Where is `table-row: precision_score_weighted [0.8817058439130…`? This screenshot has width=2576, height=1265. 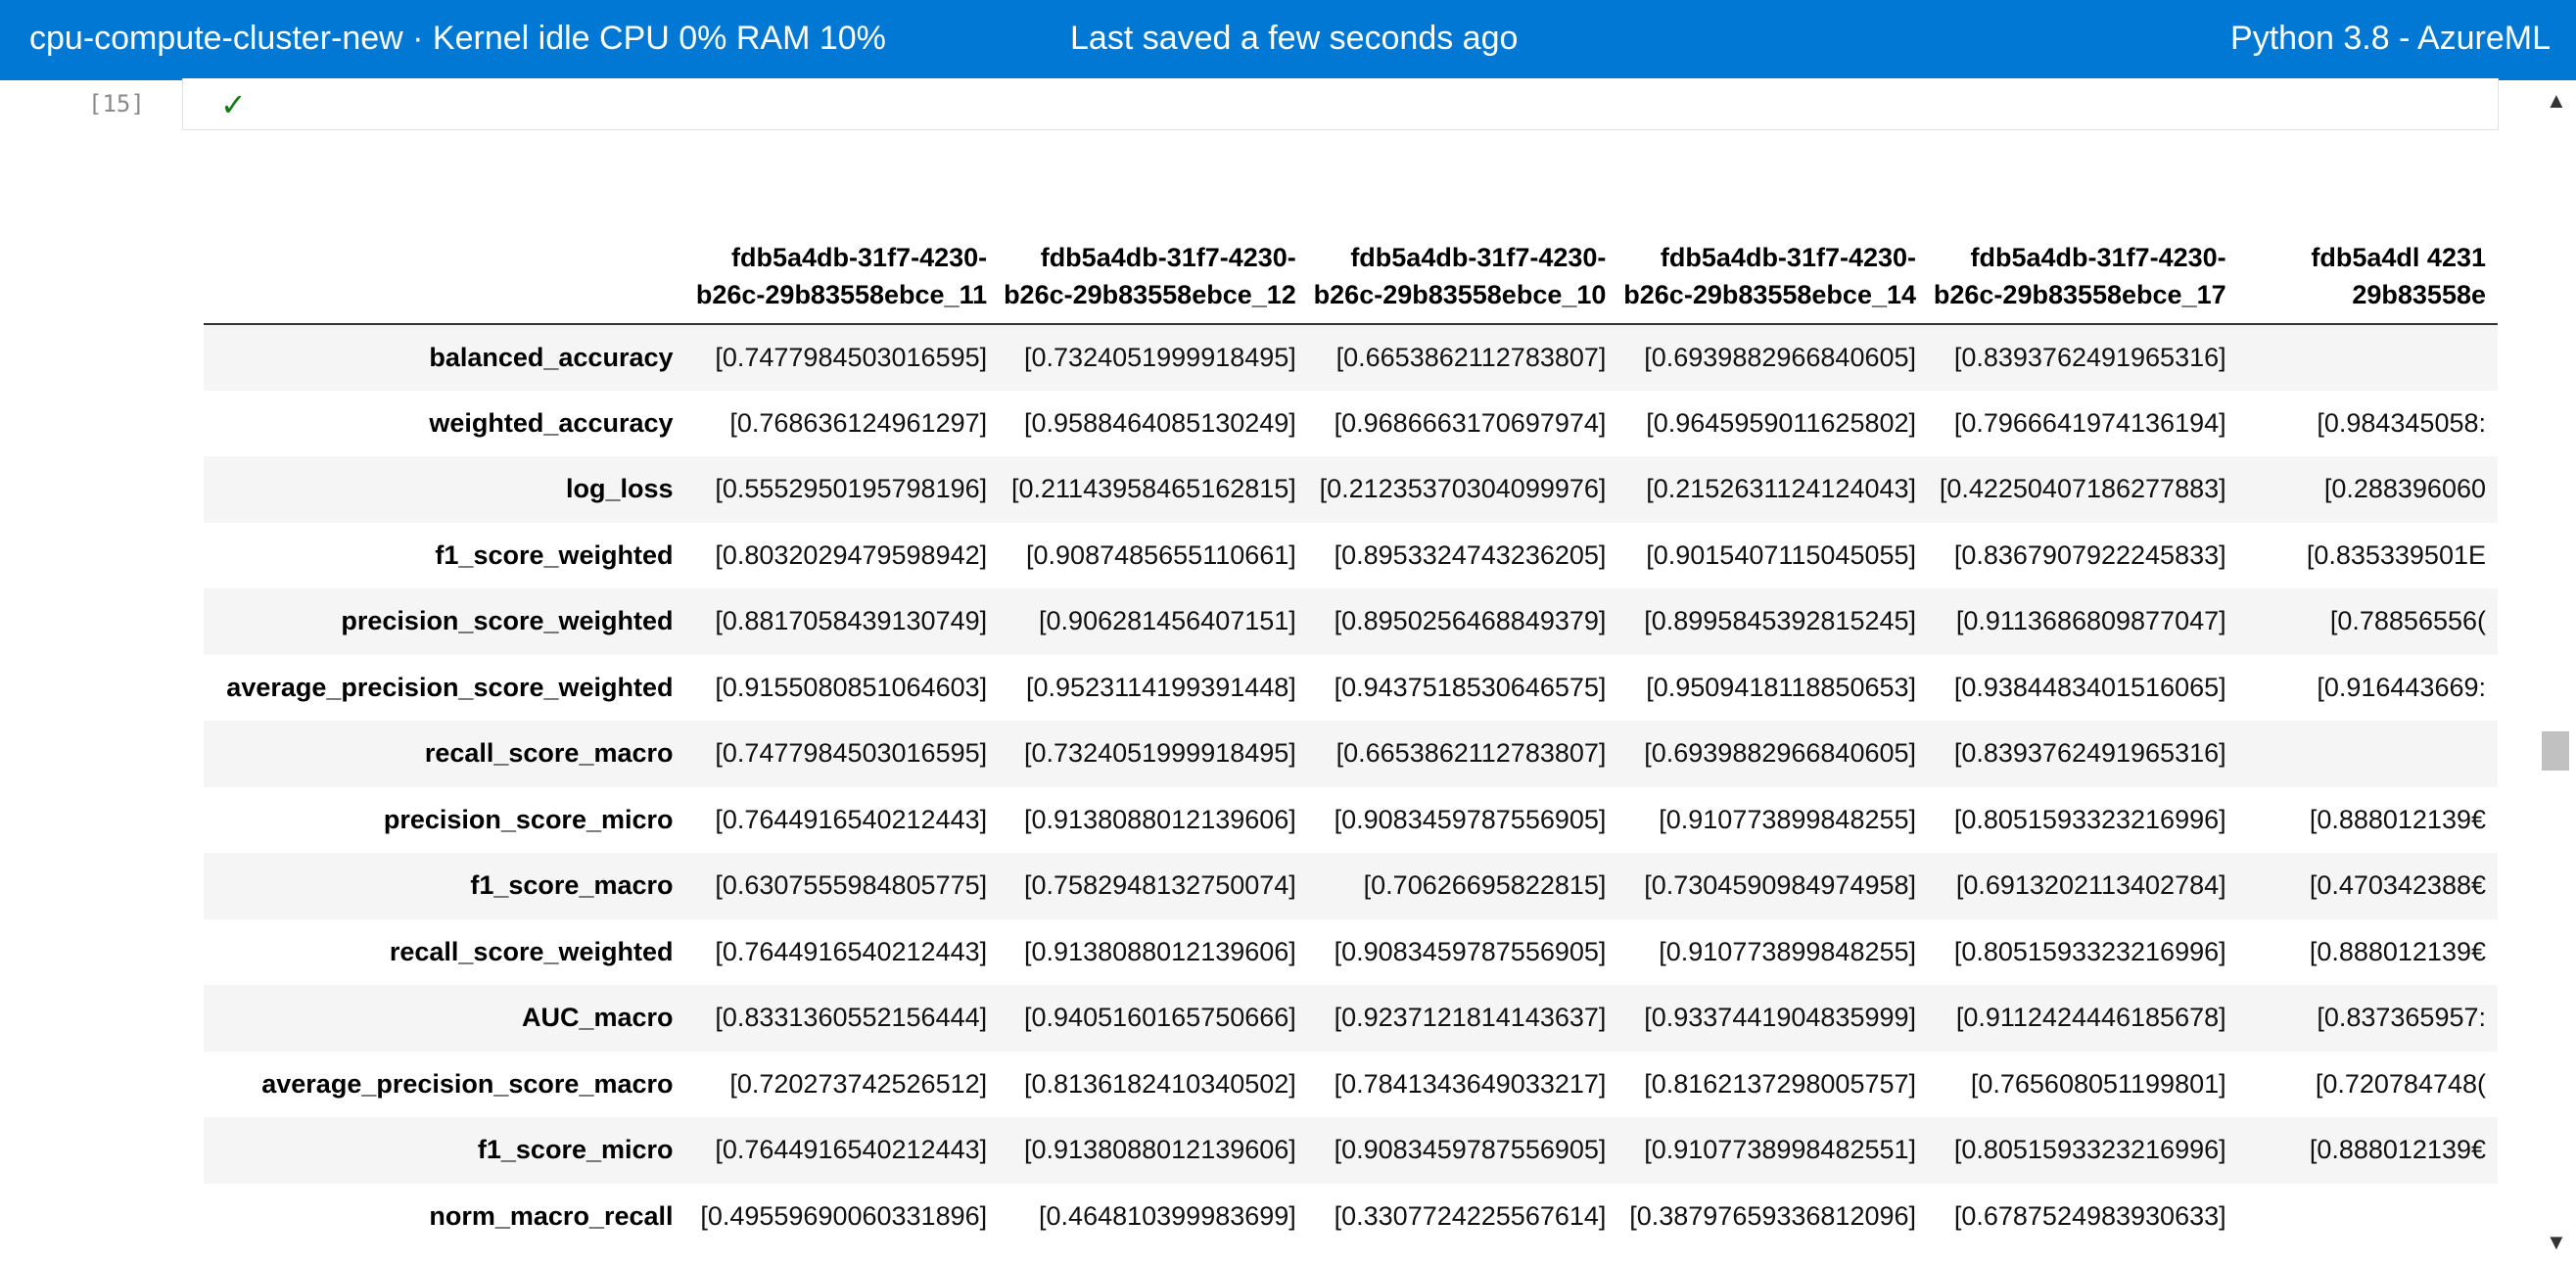 table-row: precision_score_weighted [0.8817058439130… is located at coordinates (1351, 621).